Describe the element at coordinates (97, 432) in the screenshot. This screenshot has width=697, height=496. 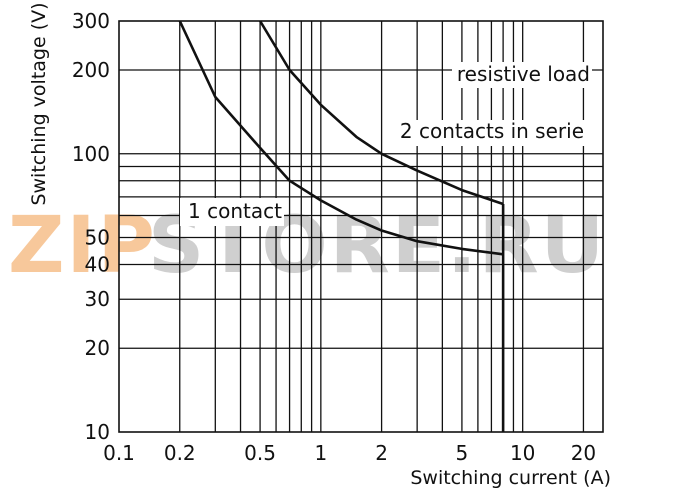
I see `y-tick-10: 10` at that location.